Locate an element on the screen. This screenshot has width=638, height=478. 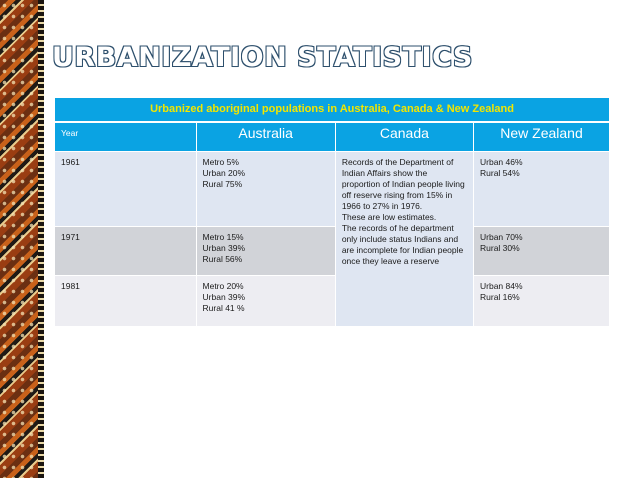
australia-cell: Metro 15% Urban 39% Rural 56% is located at coordinates (265, 251).